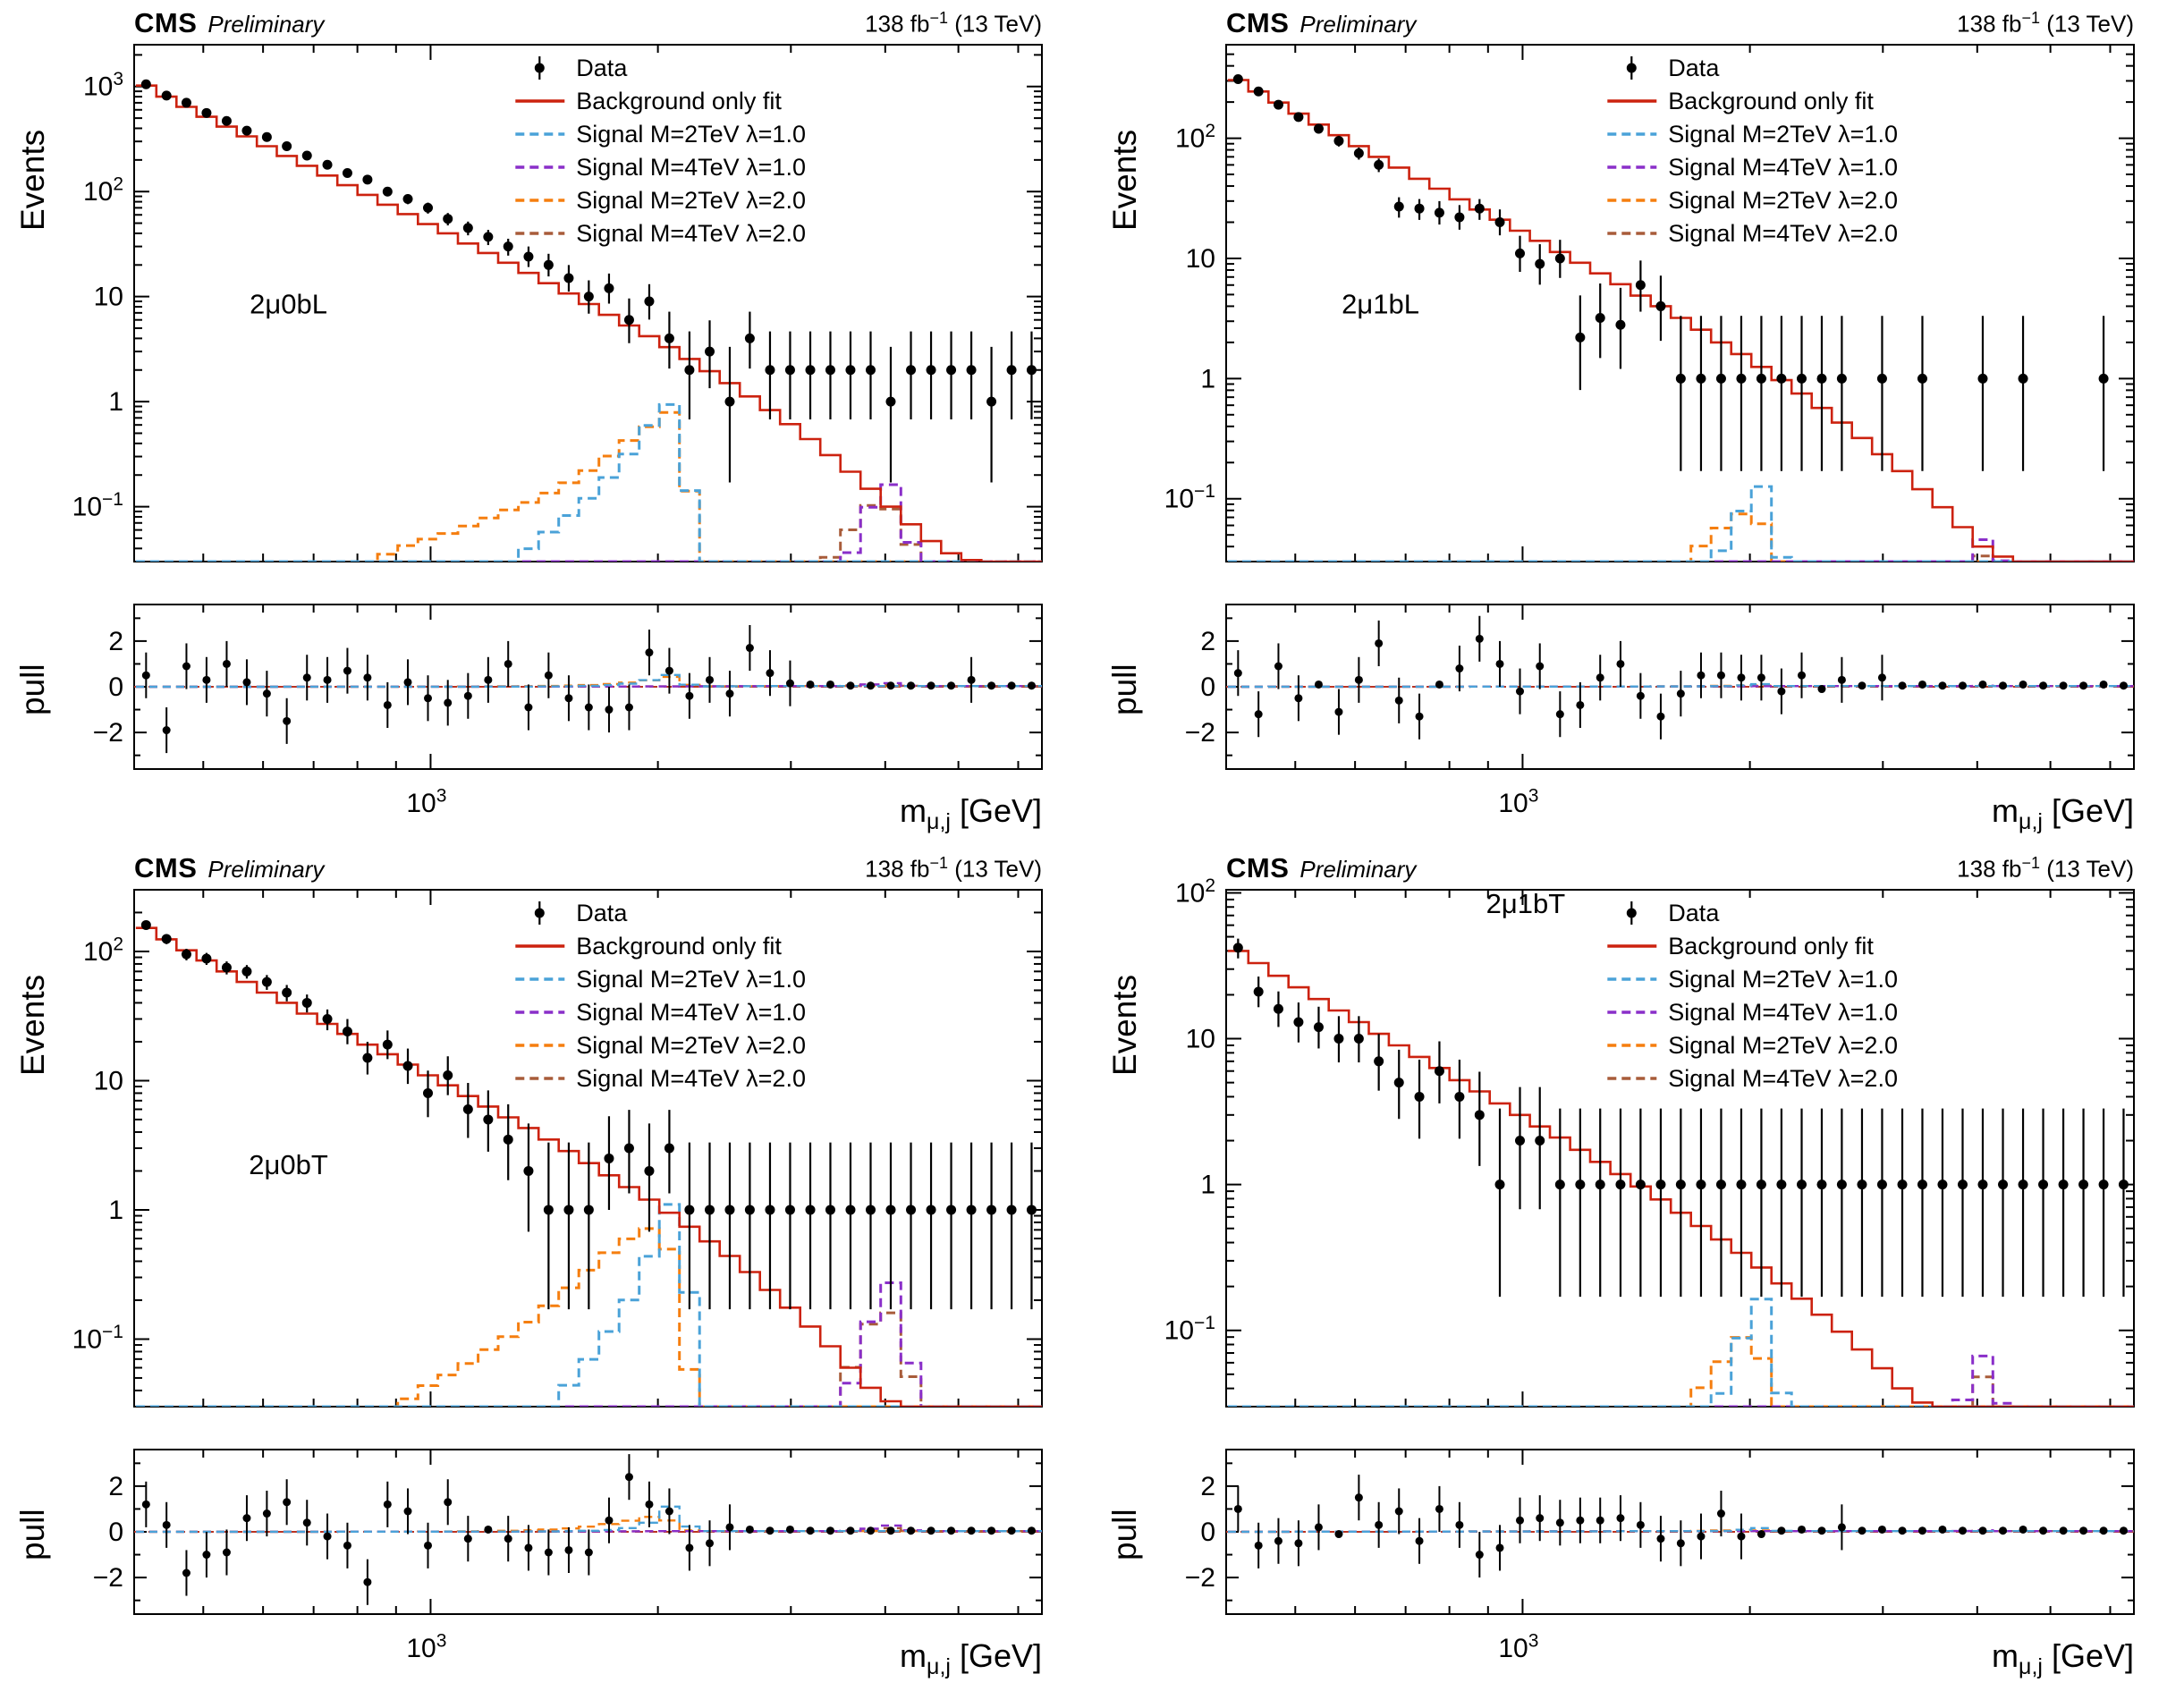  What do you see at coordinates (1526, 903) in the screenshot?
I see `region-label: 2μ1bT` at bounding box center [1526, 903].